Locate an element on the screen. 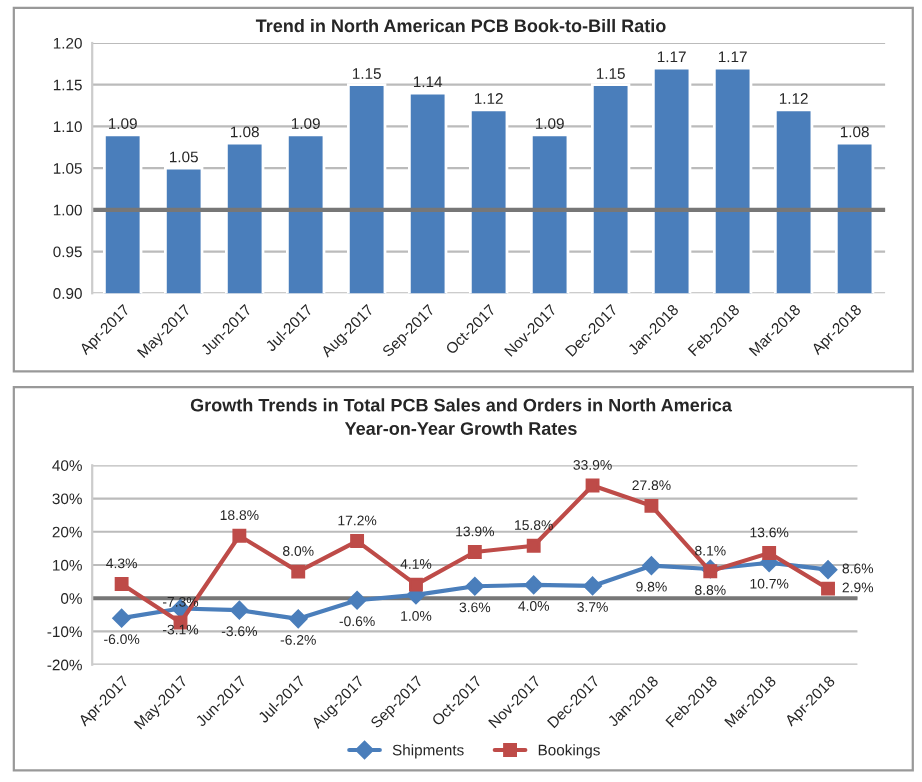  chart-subtitle: Year-on-Year Growth Rates is located at coordinates (460, 428).